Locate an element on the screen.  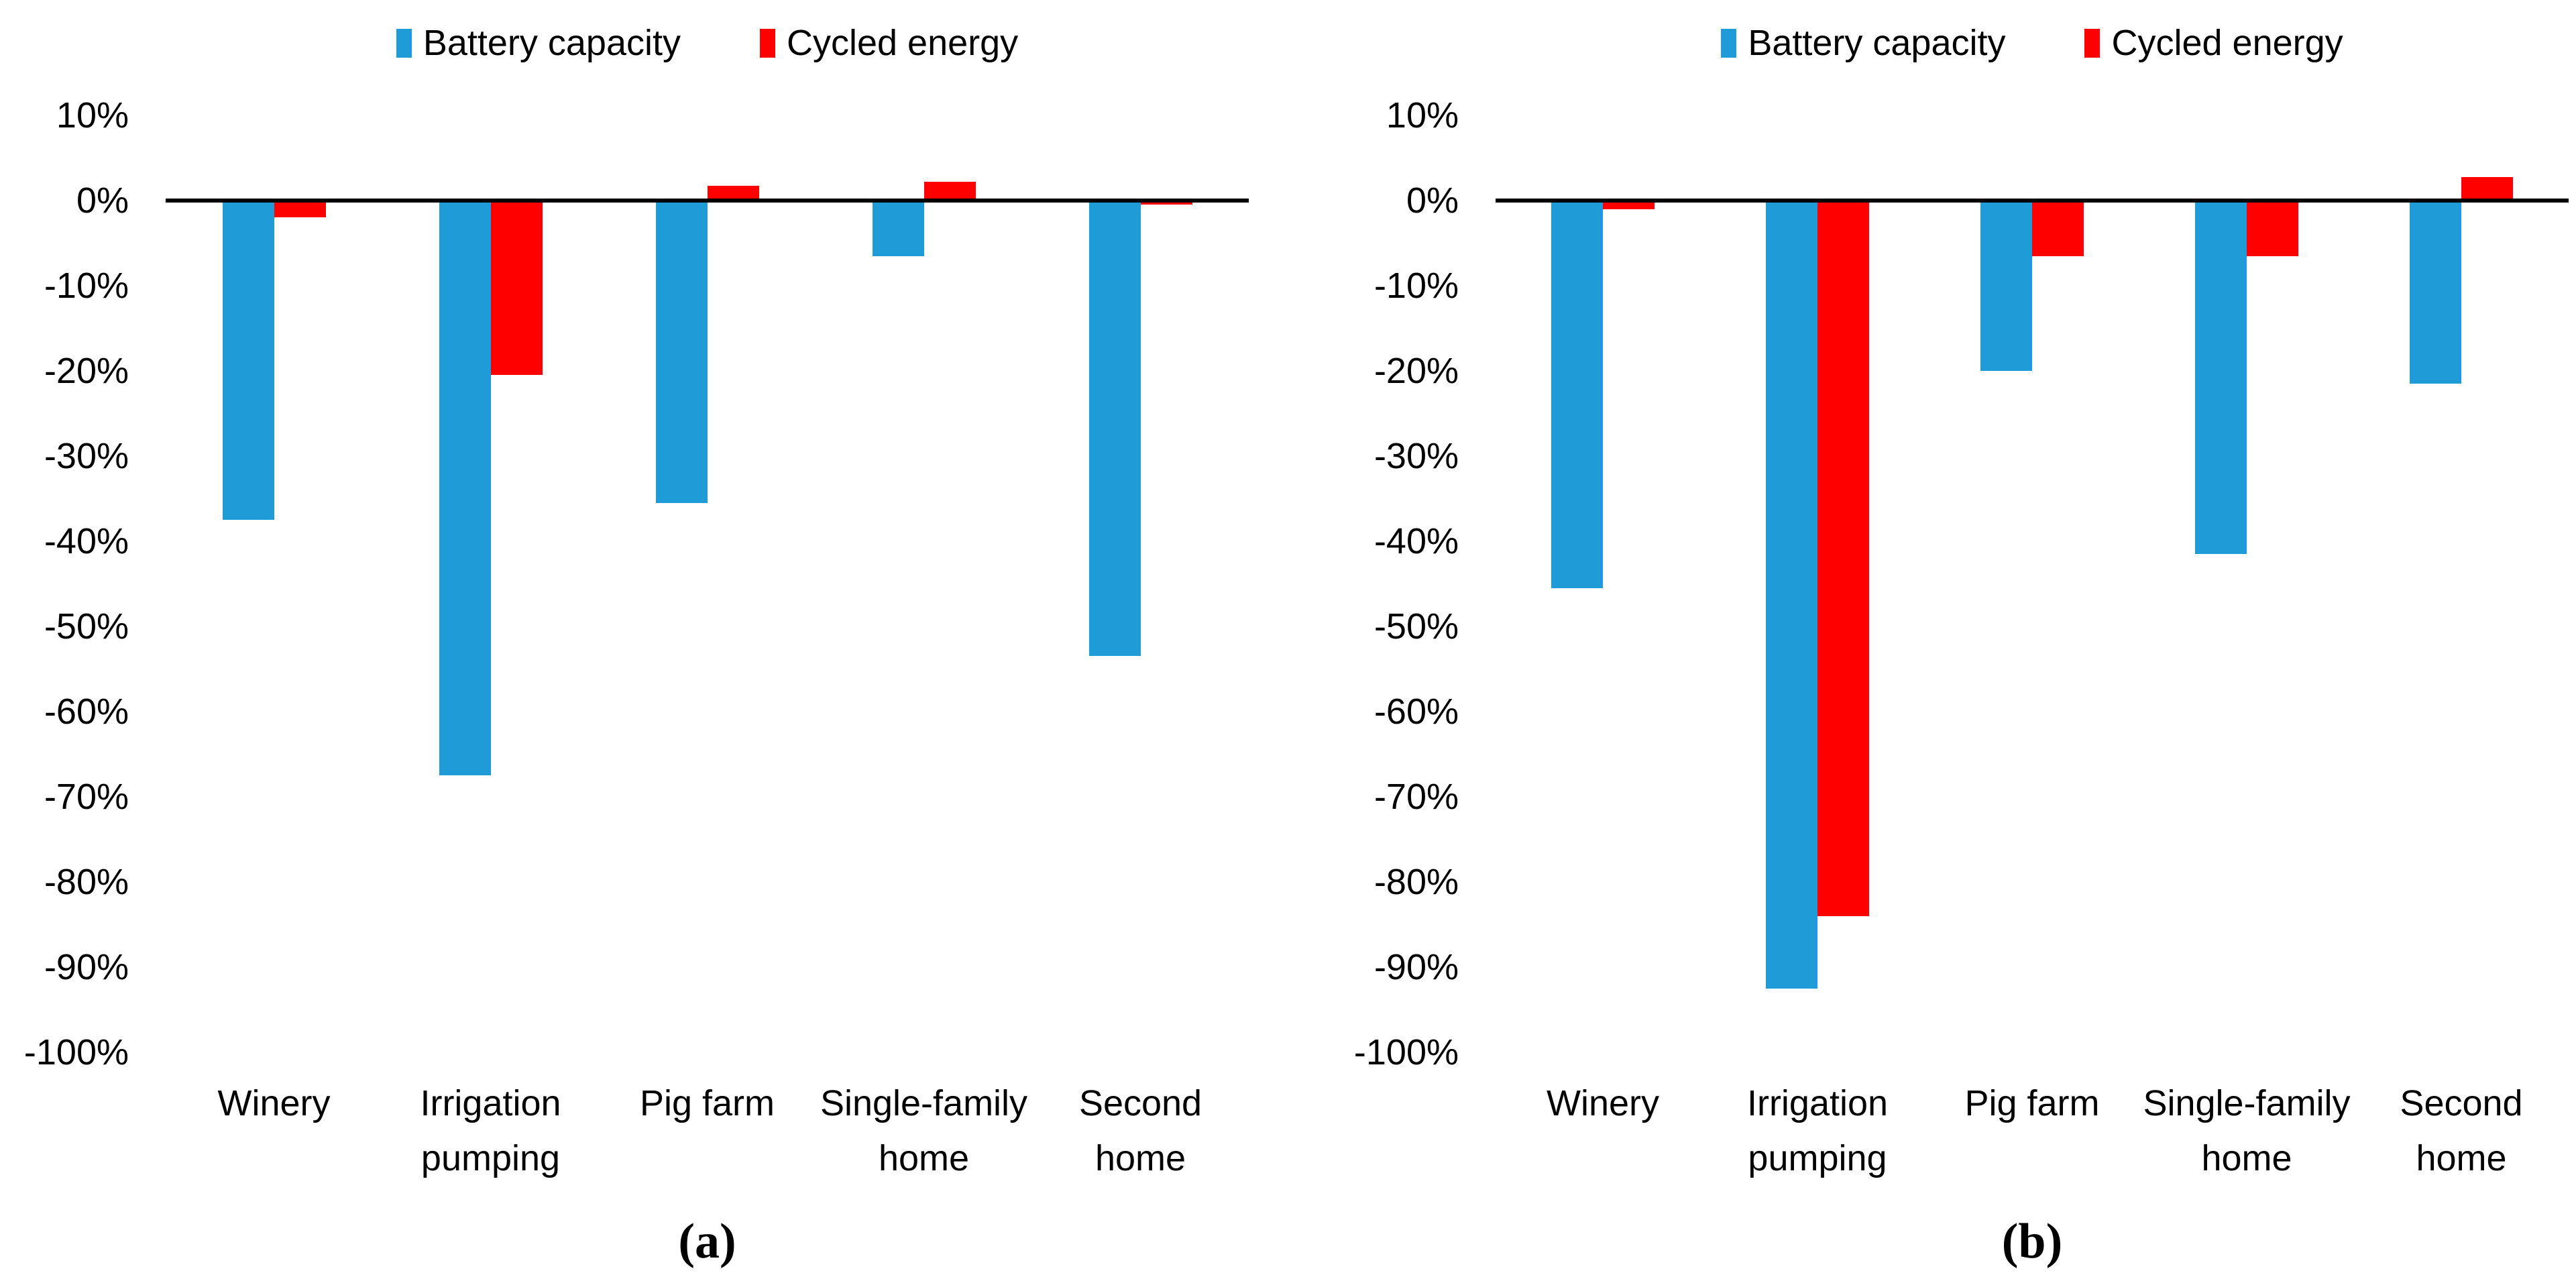
panel-caption-b: (b) is located at coordinates (2032, 1241).